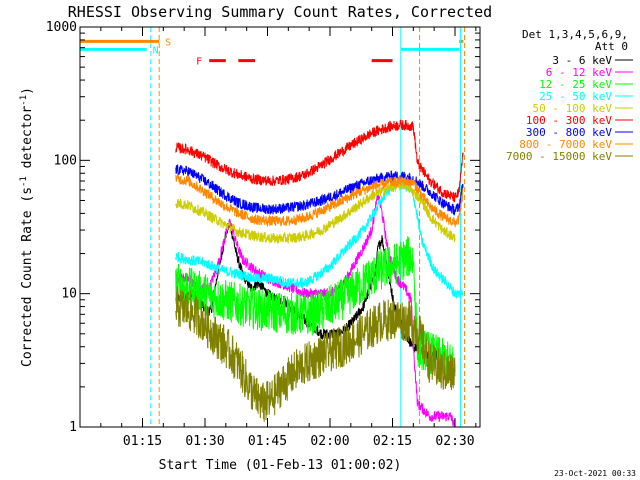 Image resolution: width=640 pixels, height=480 pixels. Describe the element at coordinates (559, 156) in the screenshot. I see `legend-label-8: 7000 - 15000 keV` at that location.